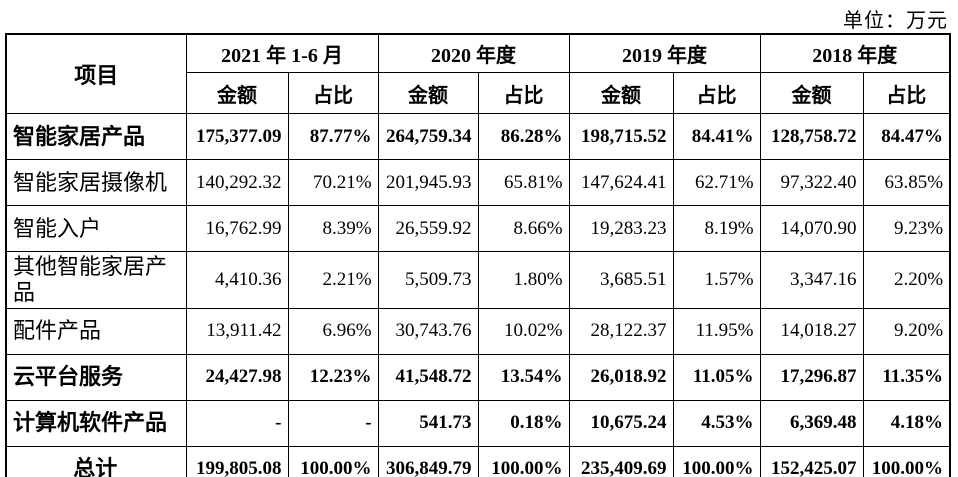  I want to click on row-value: 86.28%, so click(523, 136).